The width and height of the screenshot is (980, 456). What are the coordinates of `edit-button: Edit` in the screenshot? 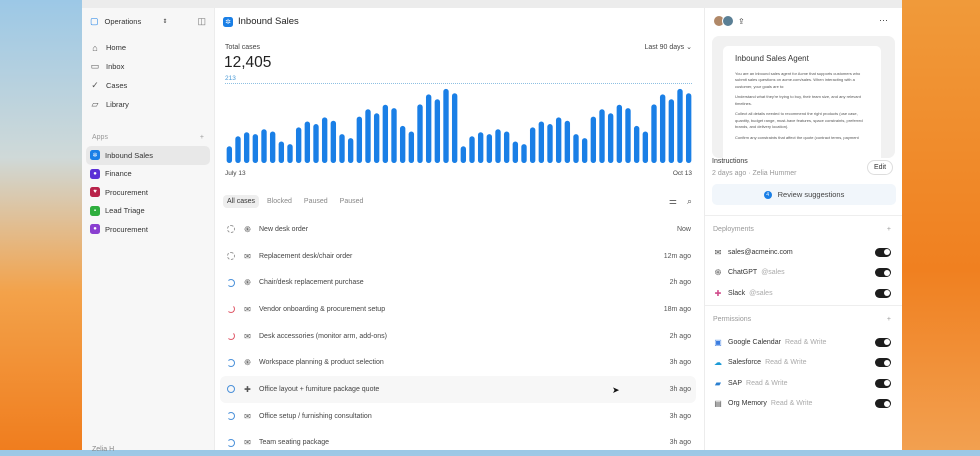 It's located at (880, 167).